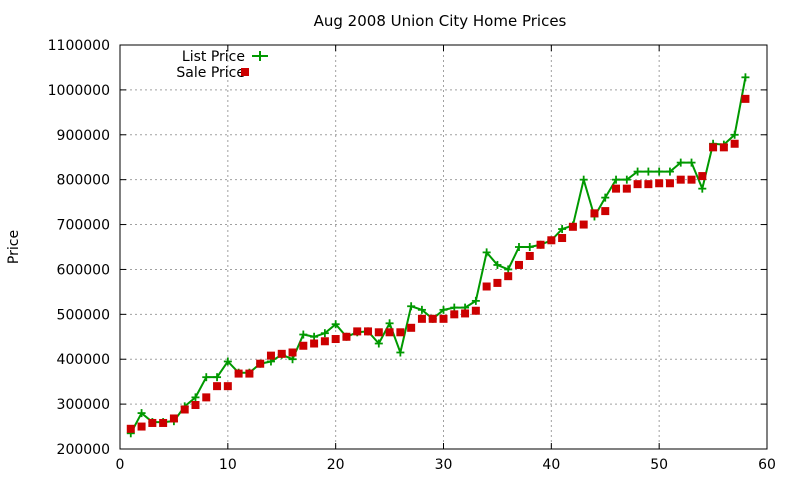 This screenshot has width=800, height=480. I want to click on chart-title: Aug 2008 Union City Home Prices, so click(440, 21).